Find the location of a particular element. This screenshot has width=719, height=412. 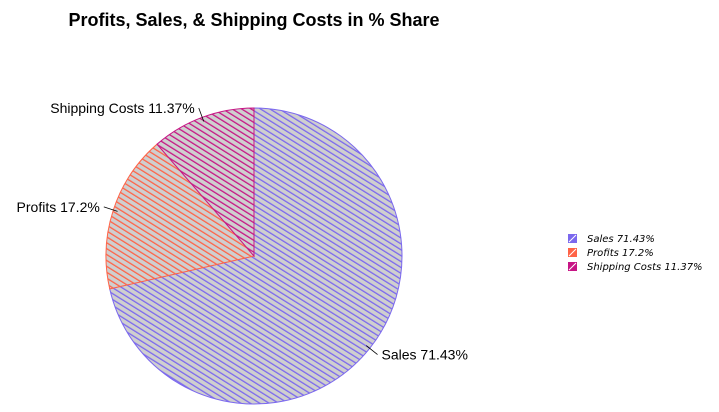

slice-label-profits: Profits 17.2% is located at coordinates (58, 207).